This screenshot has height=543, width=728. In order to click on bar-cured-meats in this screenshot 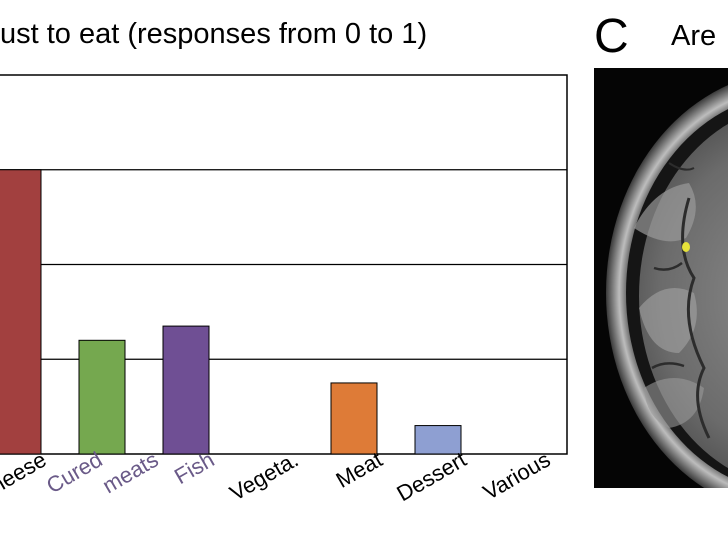, I will do `click(102, 397)`.